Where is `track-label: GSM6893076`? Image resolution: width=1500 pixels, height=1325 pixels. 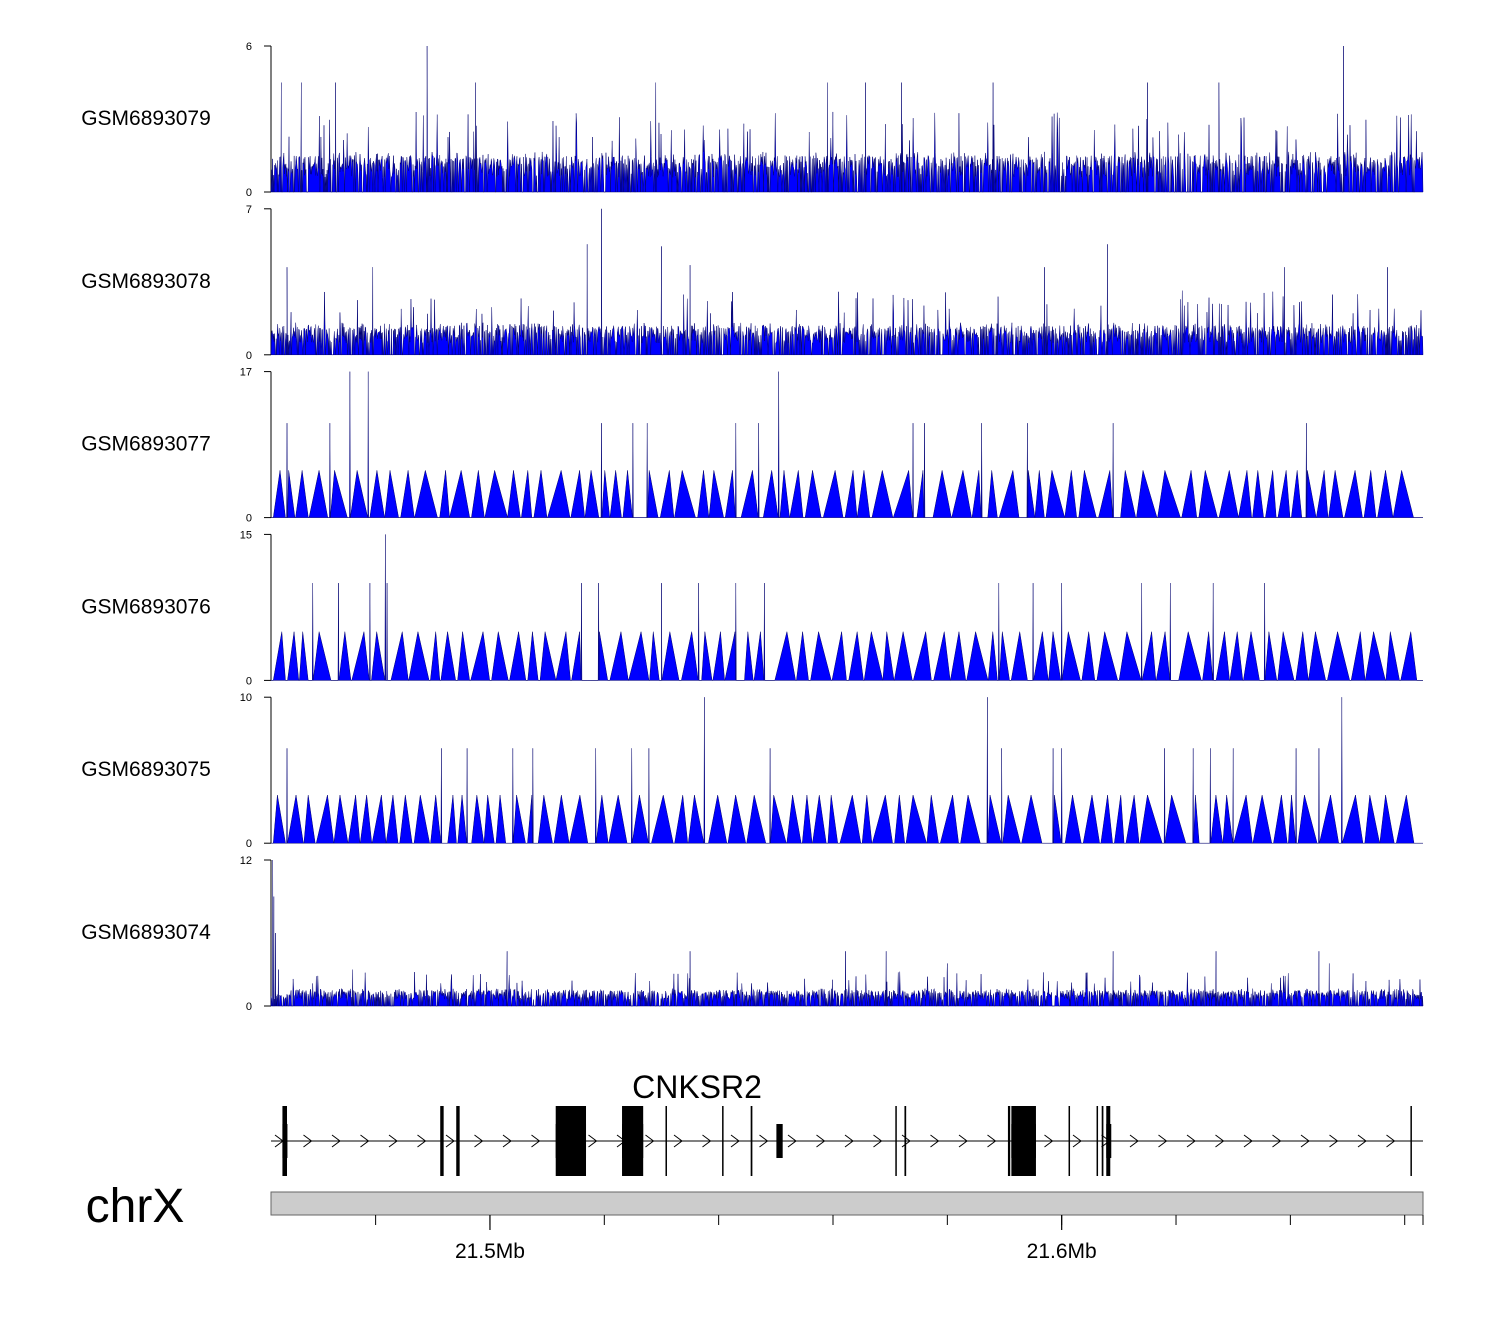 track-label: GSM6893076 is located at coordinates (146, 606).